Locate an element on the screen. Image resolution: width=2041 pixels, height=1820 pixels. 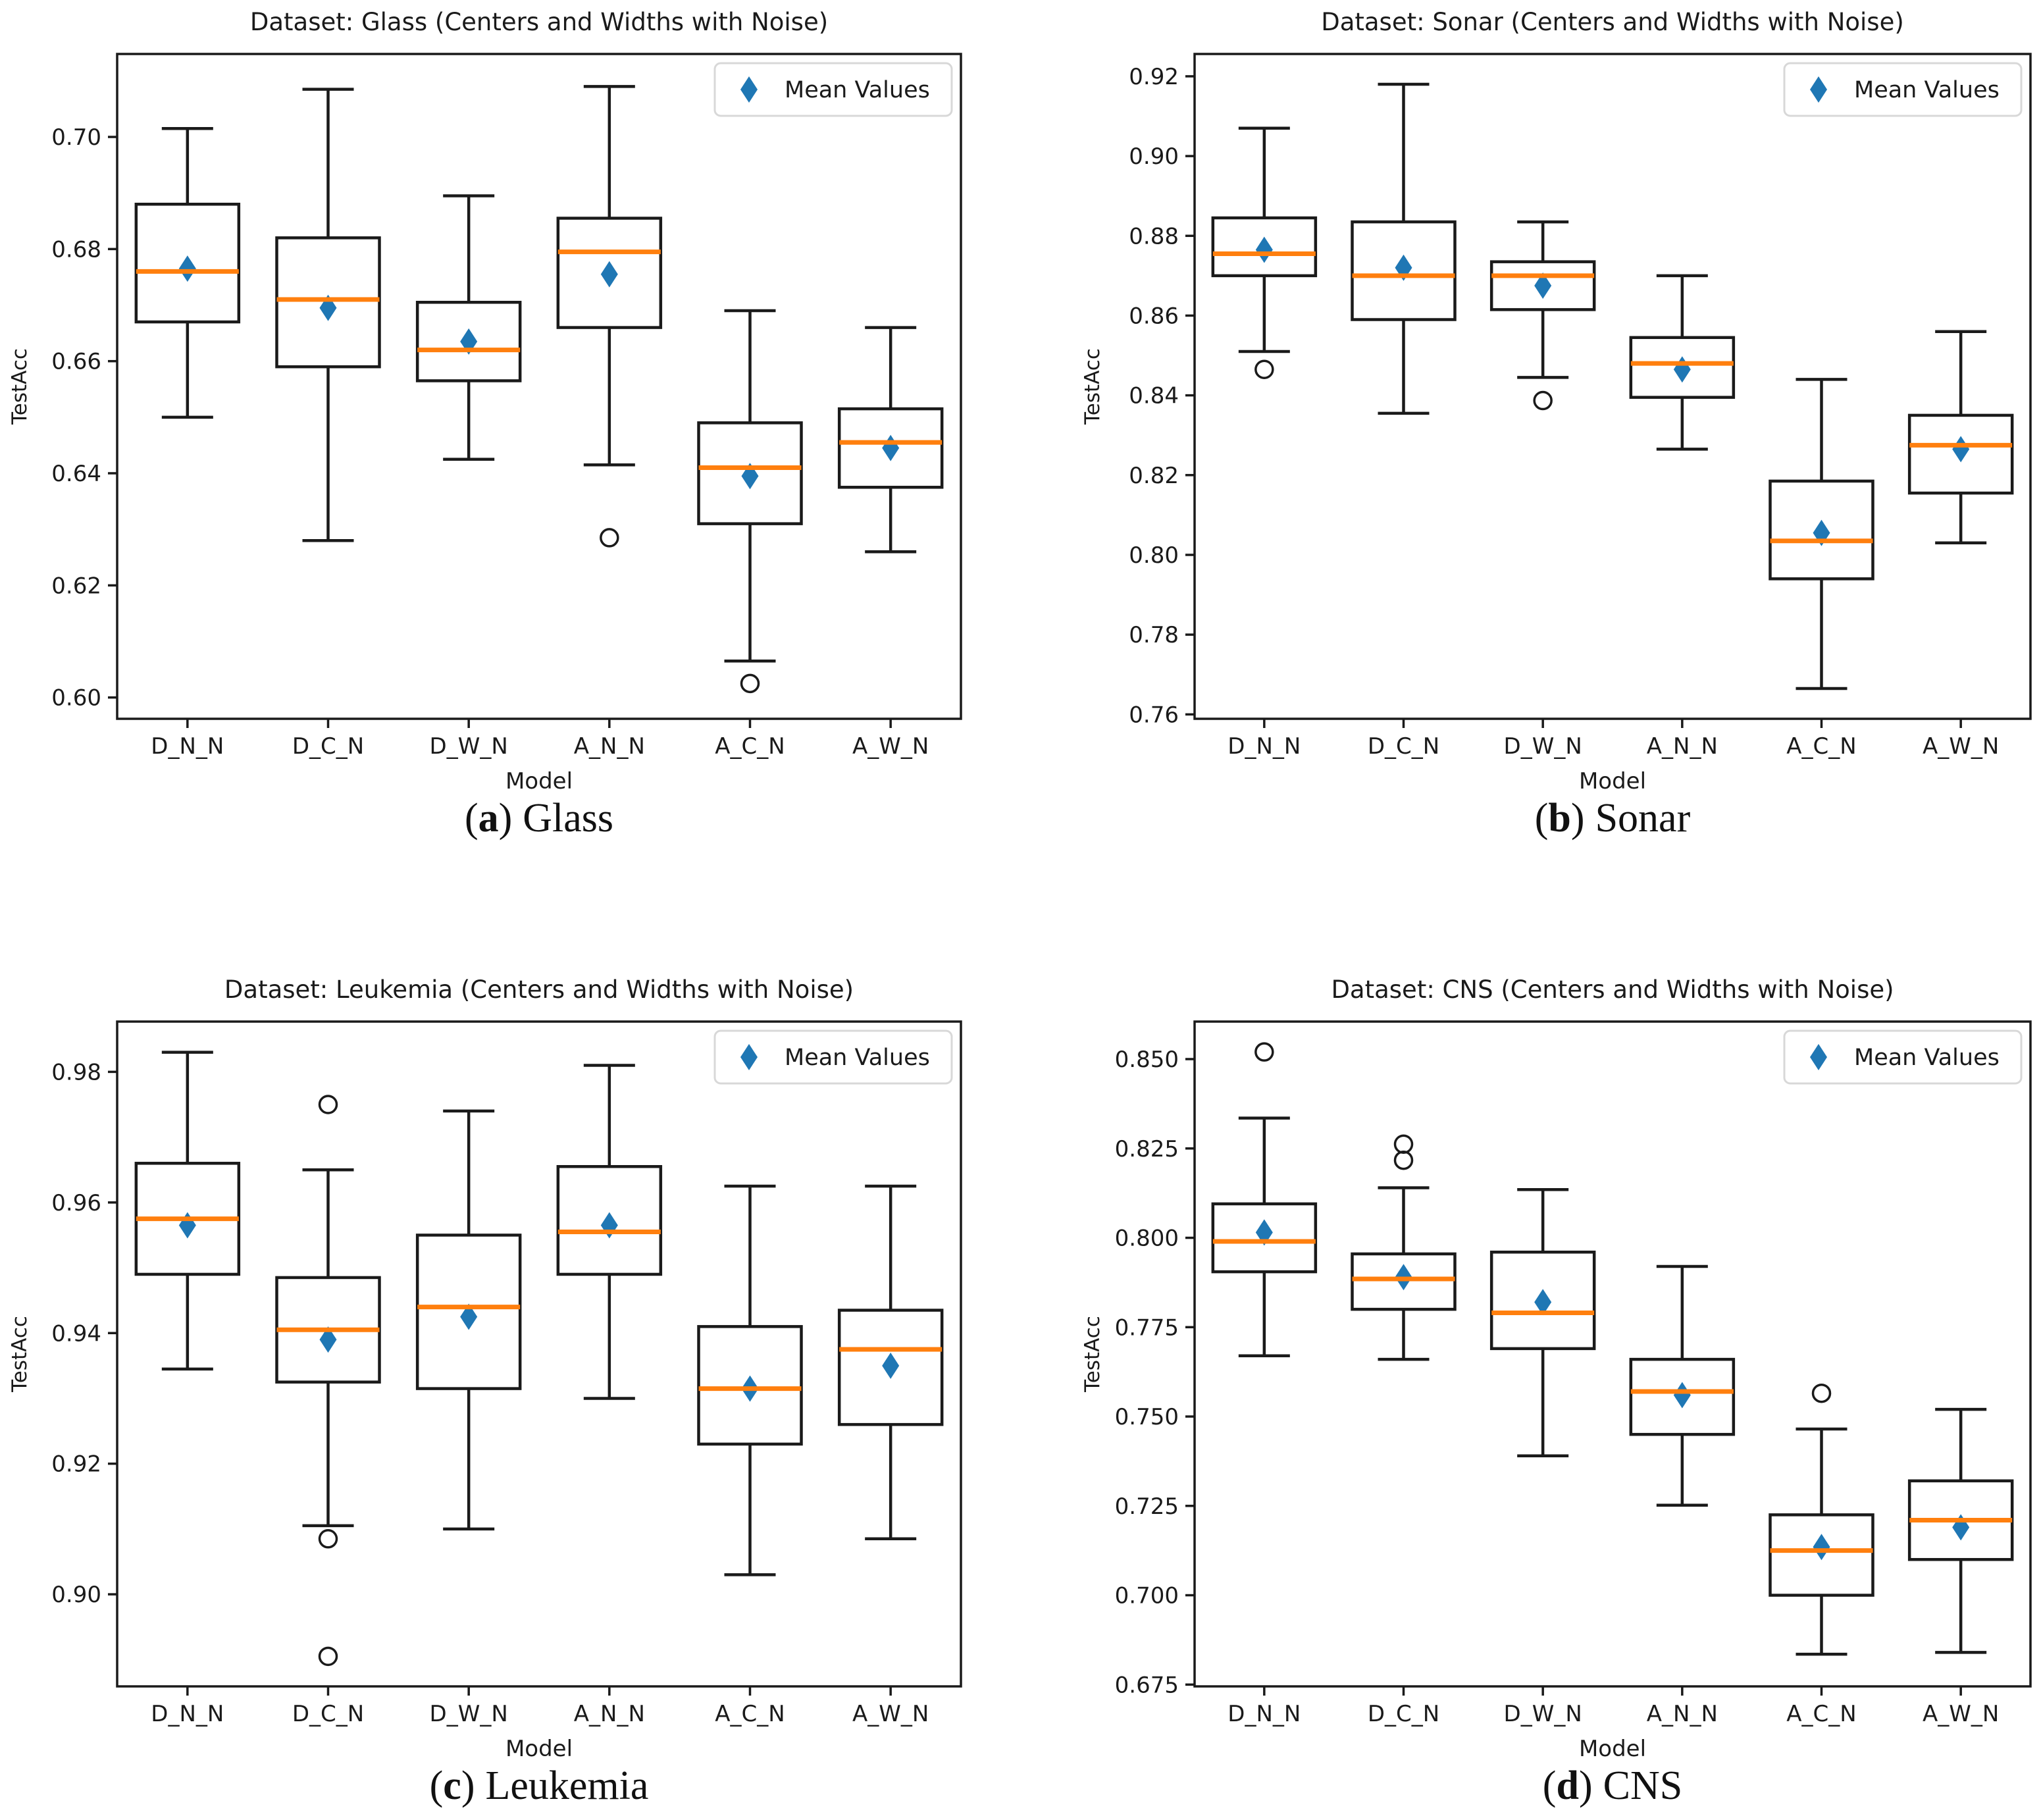
y-tick-label: 0.76 is located at coordinates (1154, 715).